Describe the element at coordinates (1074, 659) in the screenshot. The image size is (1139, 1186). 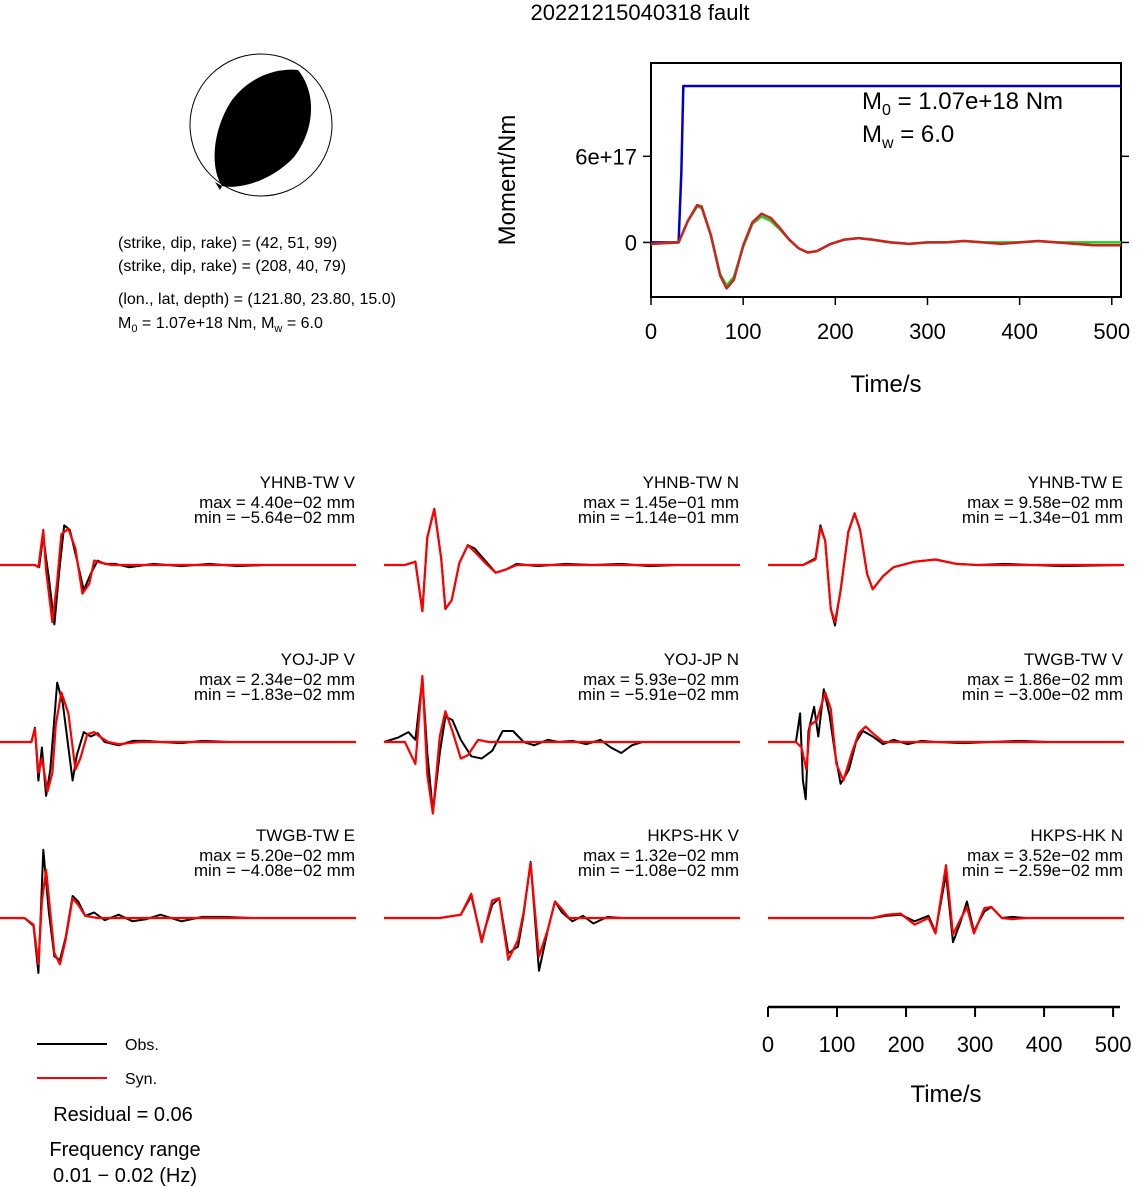
I see `station-label: TWGB-TW V` at that location.